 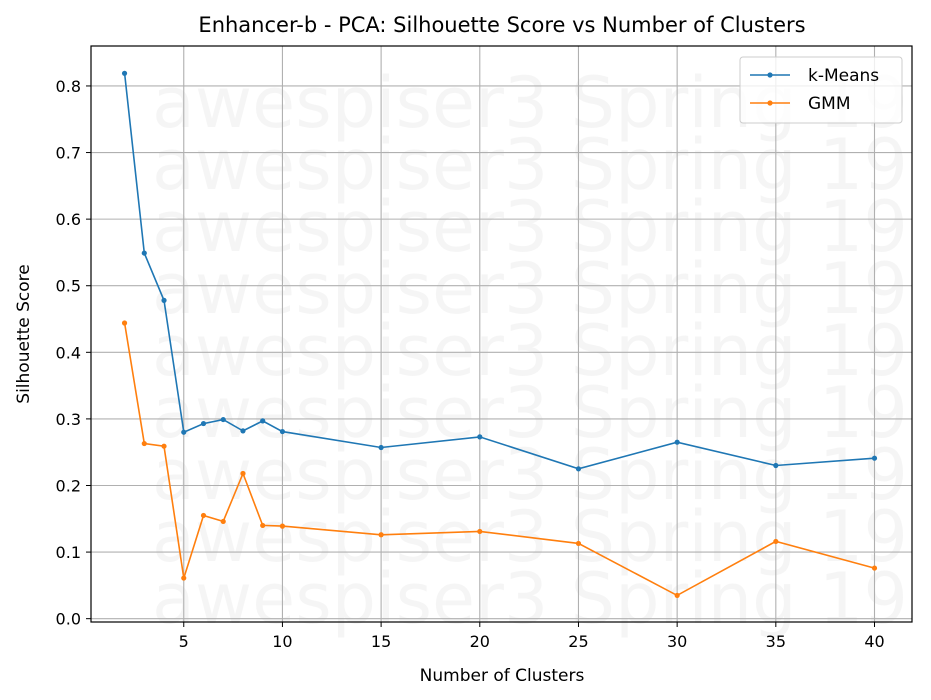 I want to click on x-tick-label: 15, so click(x=381, y=641).